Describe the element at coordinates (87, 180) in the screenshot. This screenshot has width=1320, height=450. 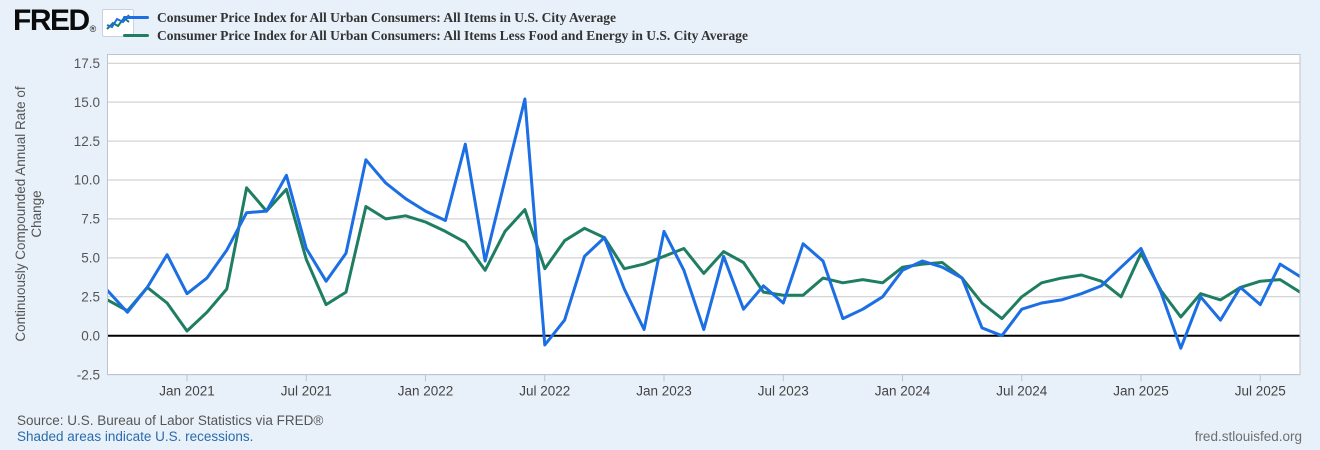
I see `y-tick-label: 10.0` at that location.